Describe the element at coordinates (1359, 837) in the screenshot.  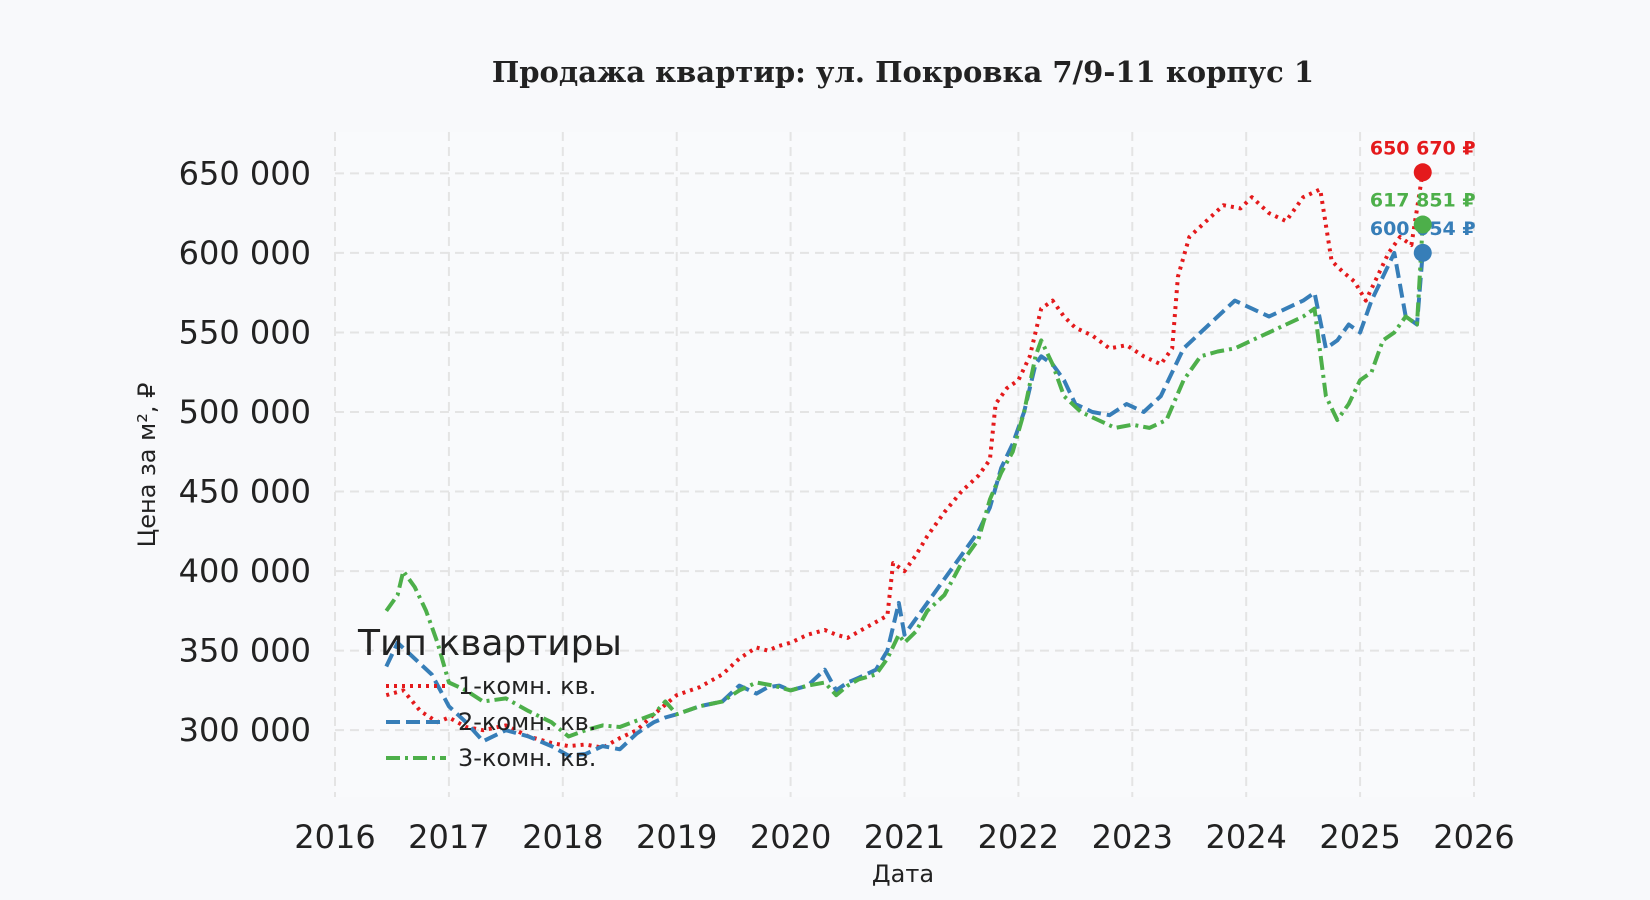
I see `x-tick-label: 2025` at that location.